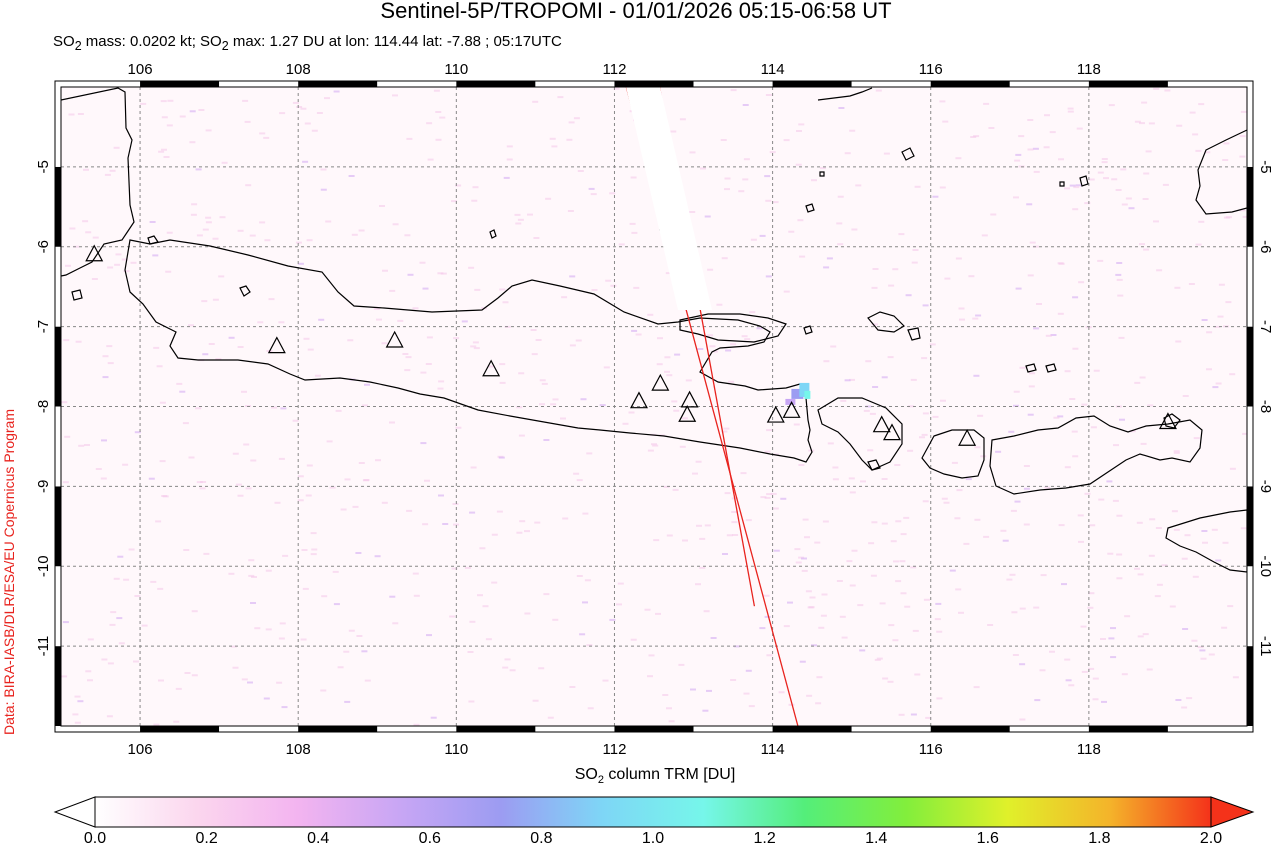 The image size is (1272, 853). Describe the element at coordinates (1232, 812) in the screenshot. I see `colorbar-over-arrow` at that location.